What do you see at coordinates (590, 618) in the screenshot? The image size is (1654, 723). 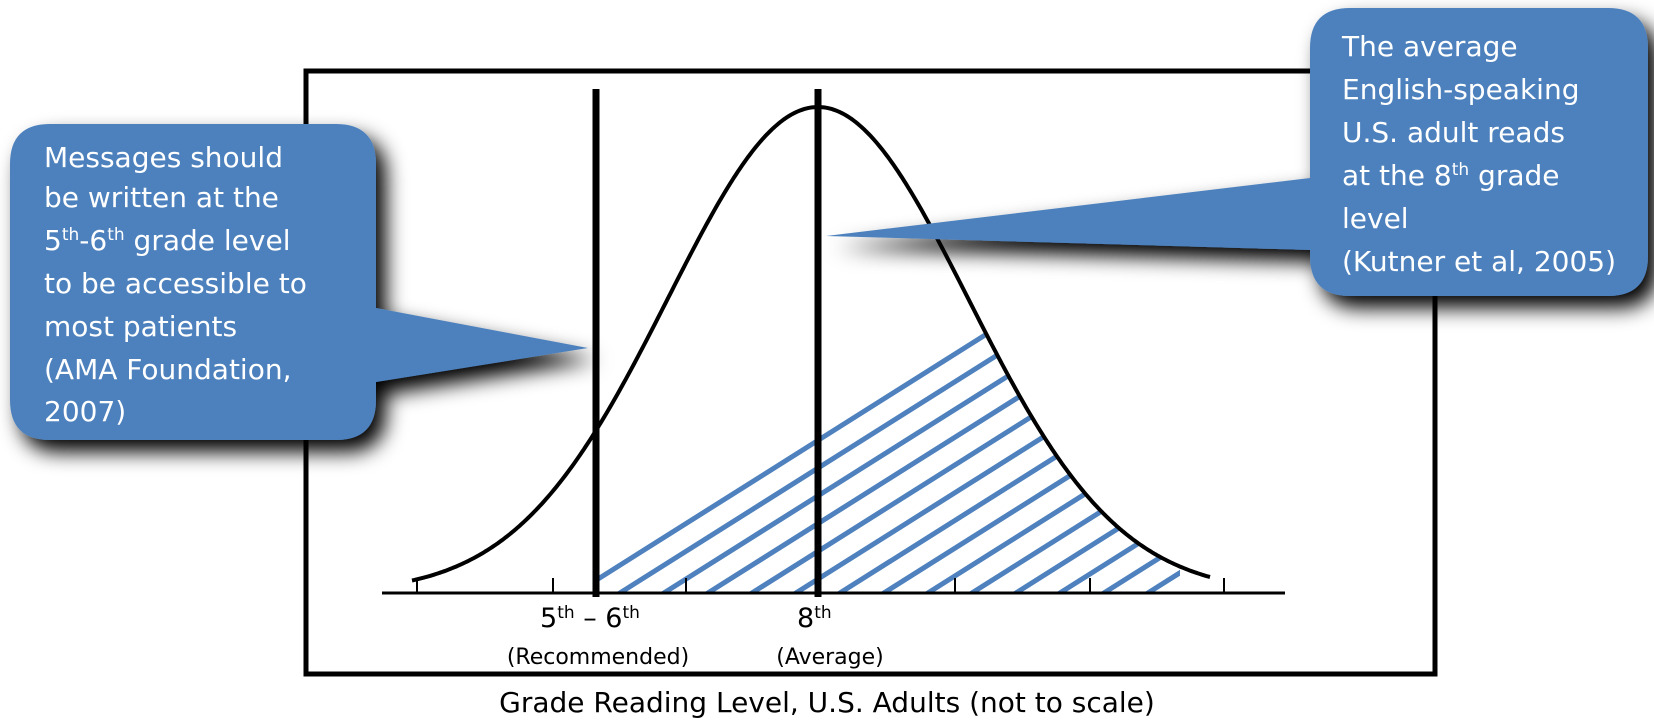 I see `recommended-grade-label: 5th – 6th` at bounding box center [590, 618].